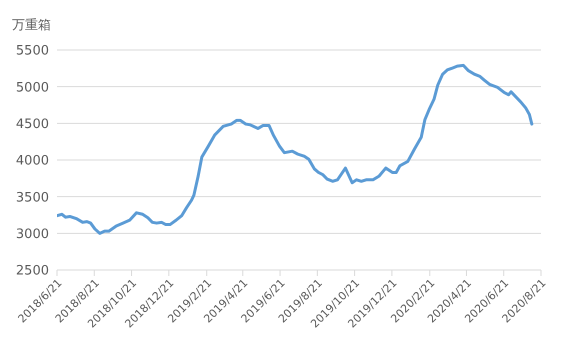 The width and height of the screenshot is (567, 340). I want to click on y-tick-label: 2500, so click(32, 271).